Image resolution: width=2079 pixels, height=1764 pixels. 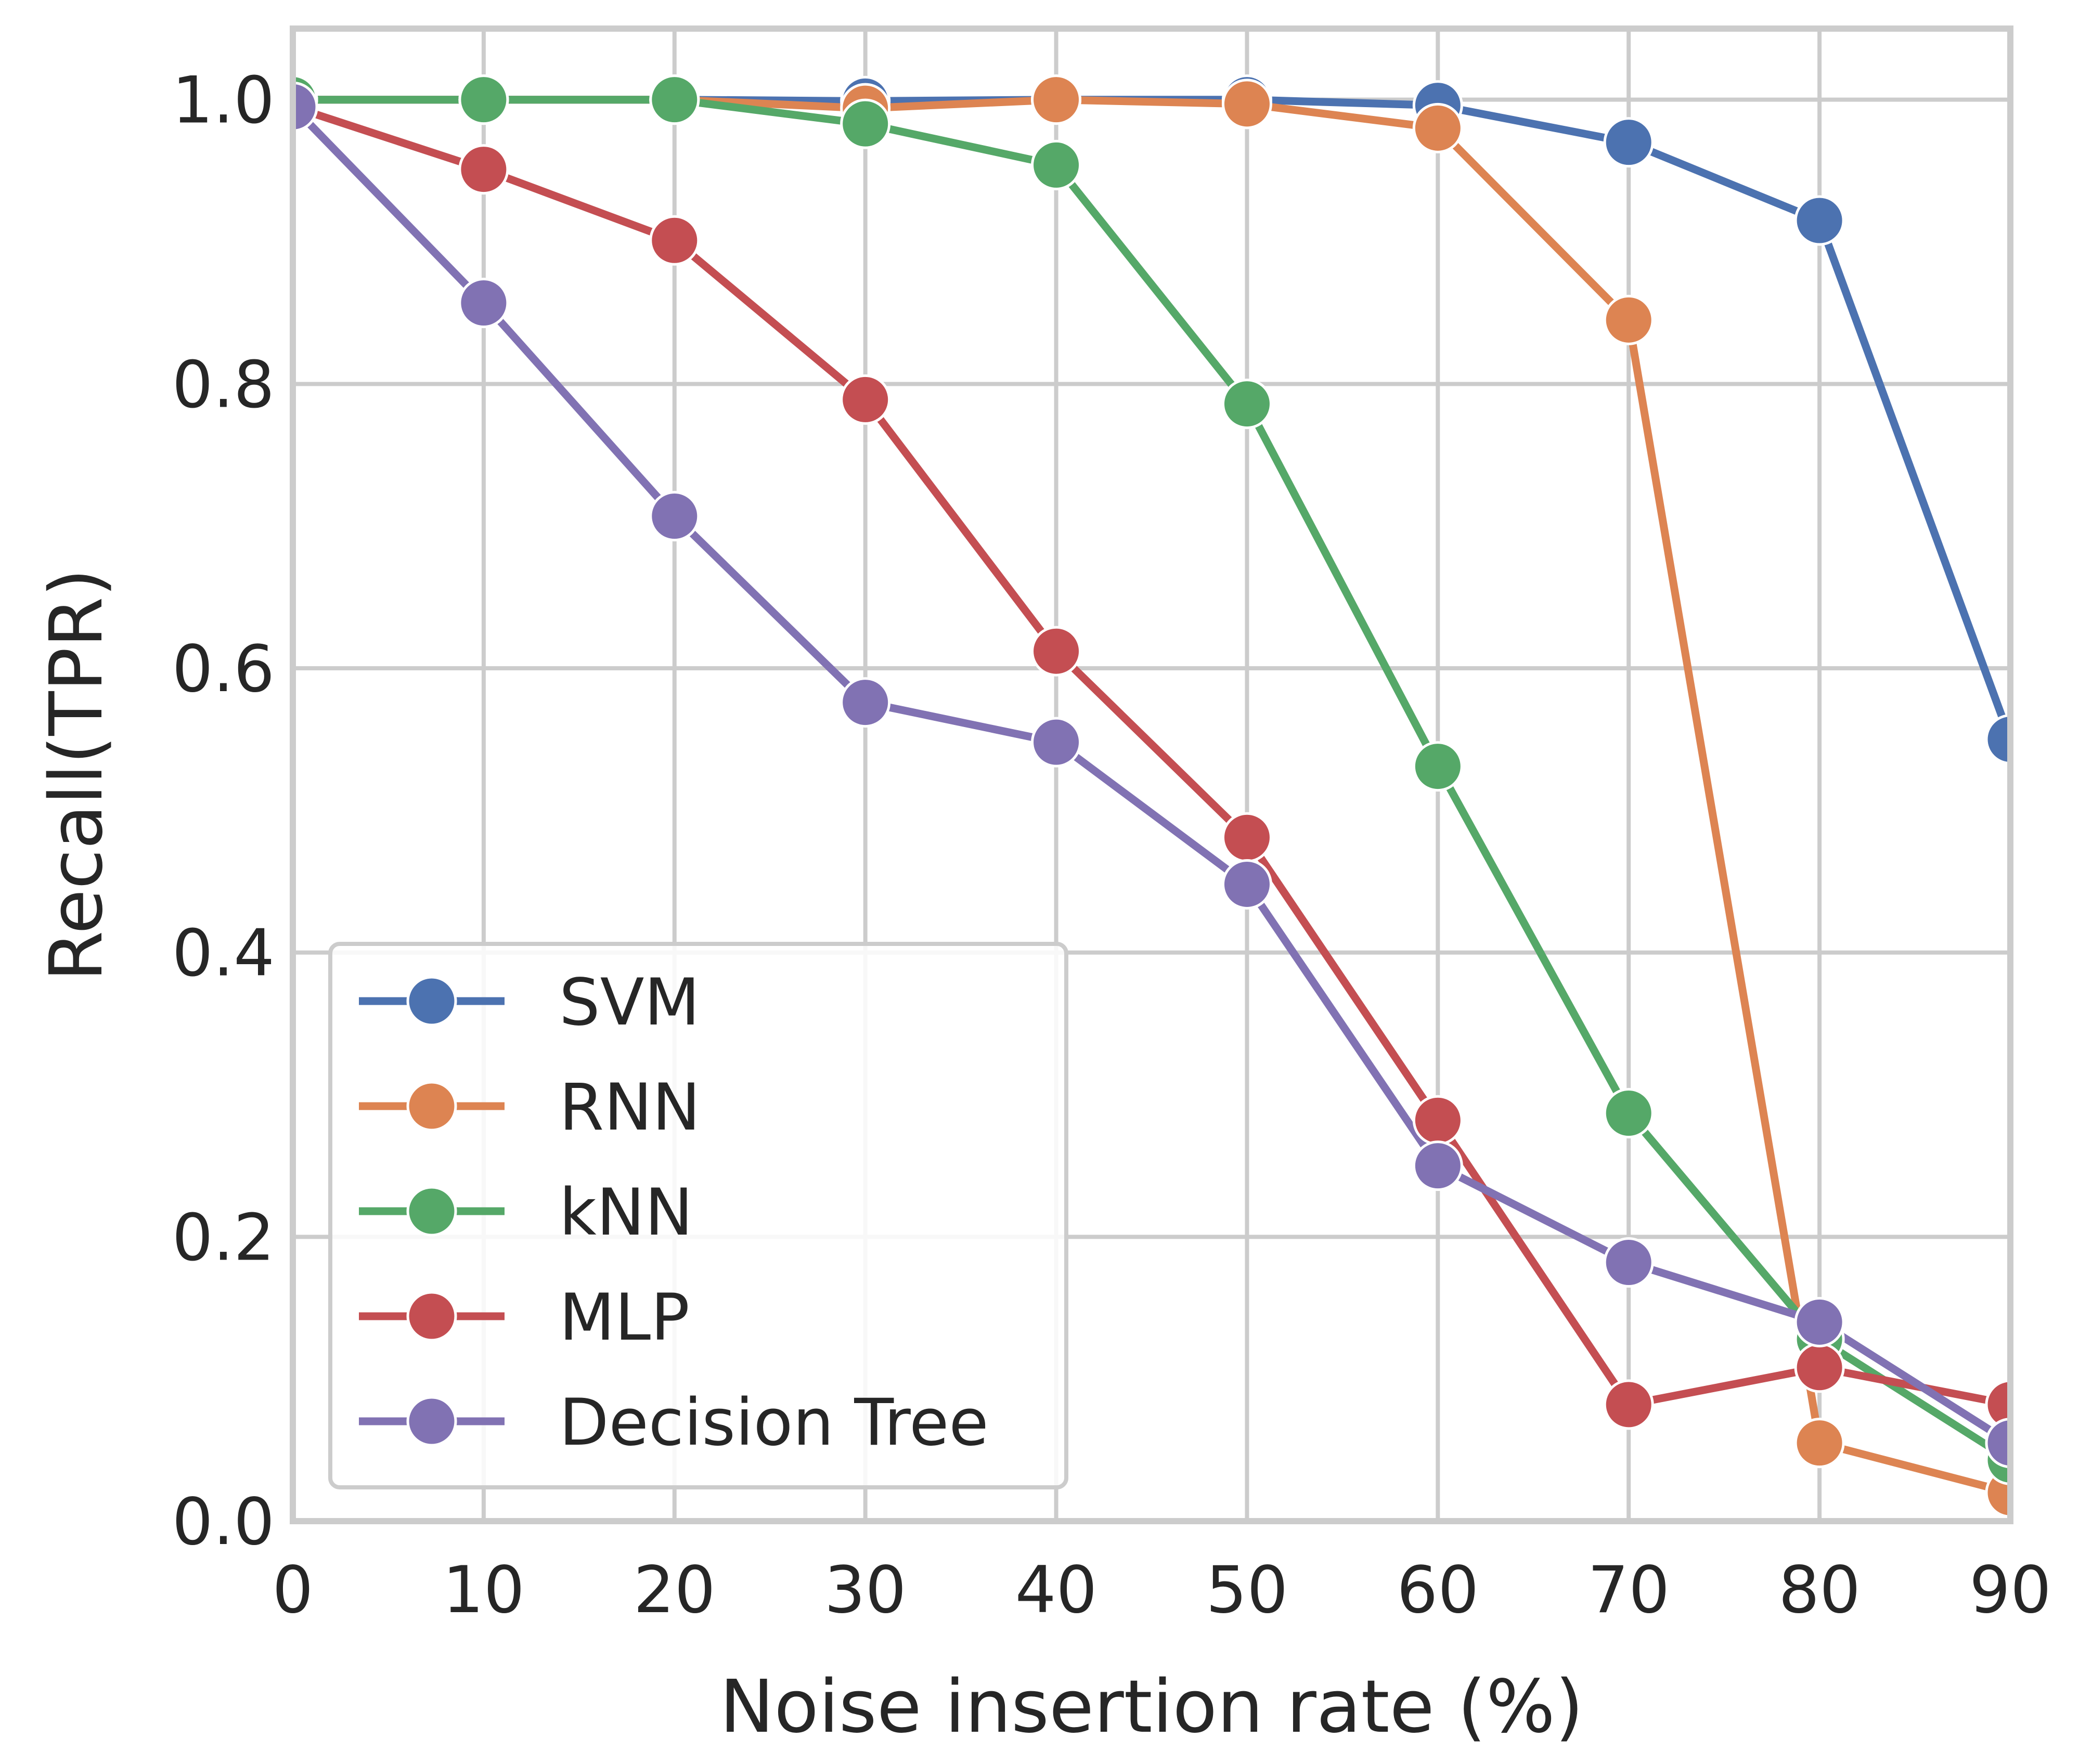 I want to click on y-tick-label: 0.4, so click(x=223, y=953).